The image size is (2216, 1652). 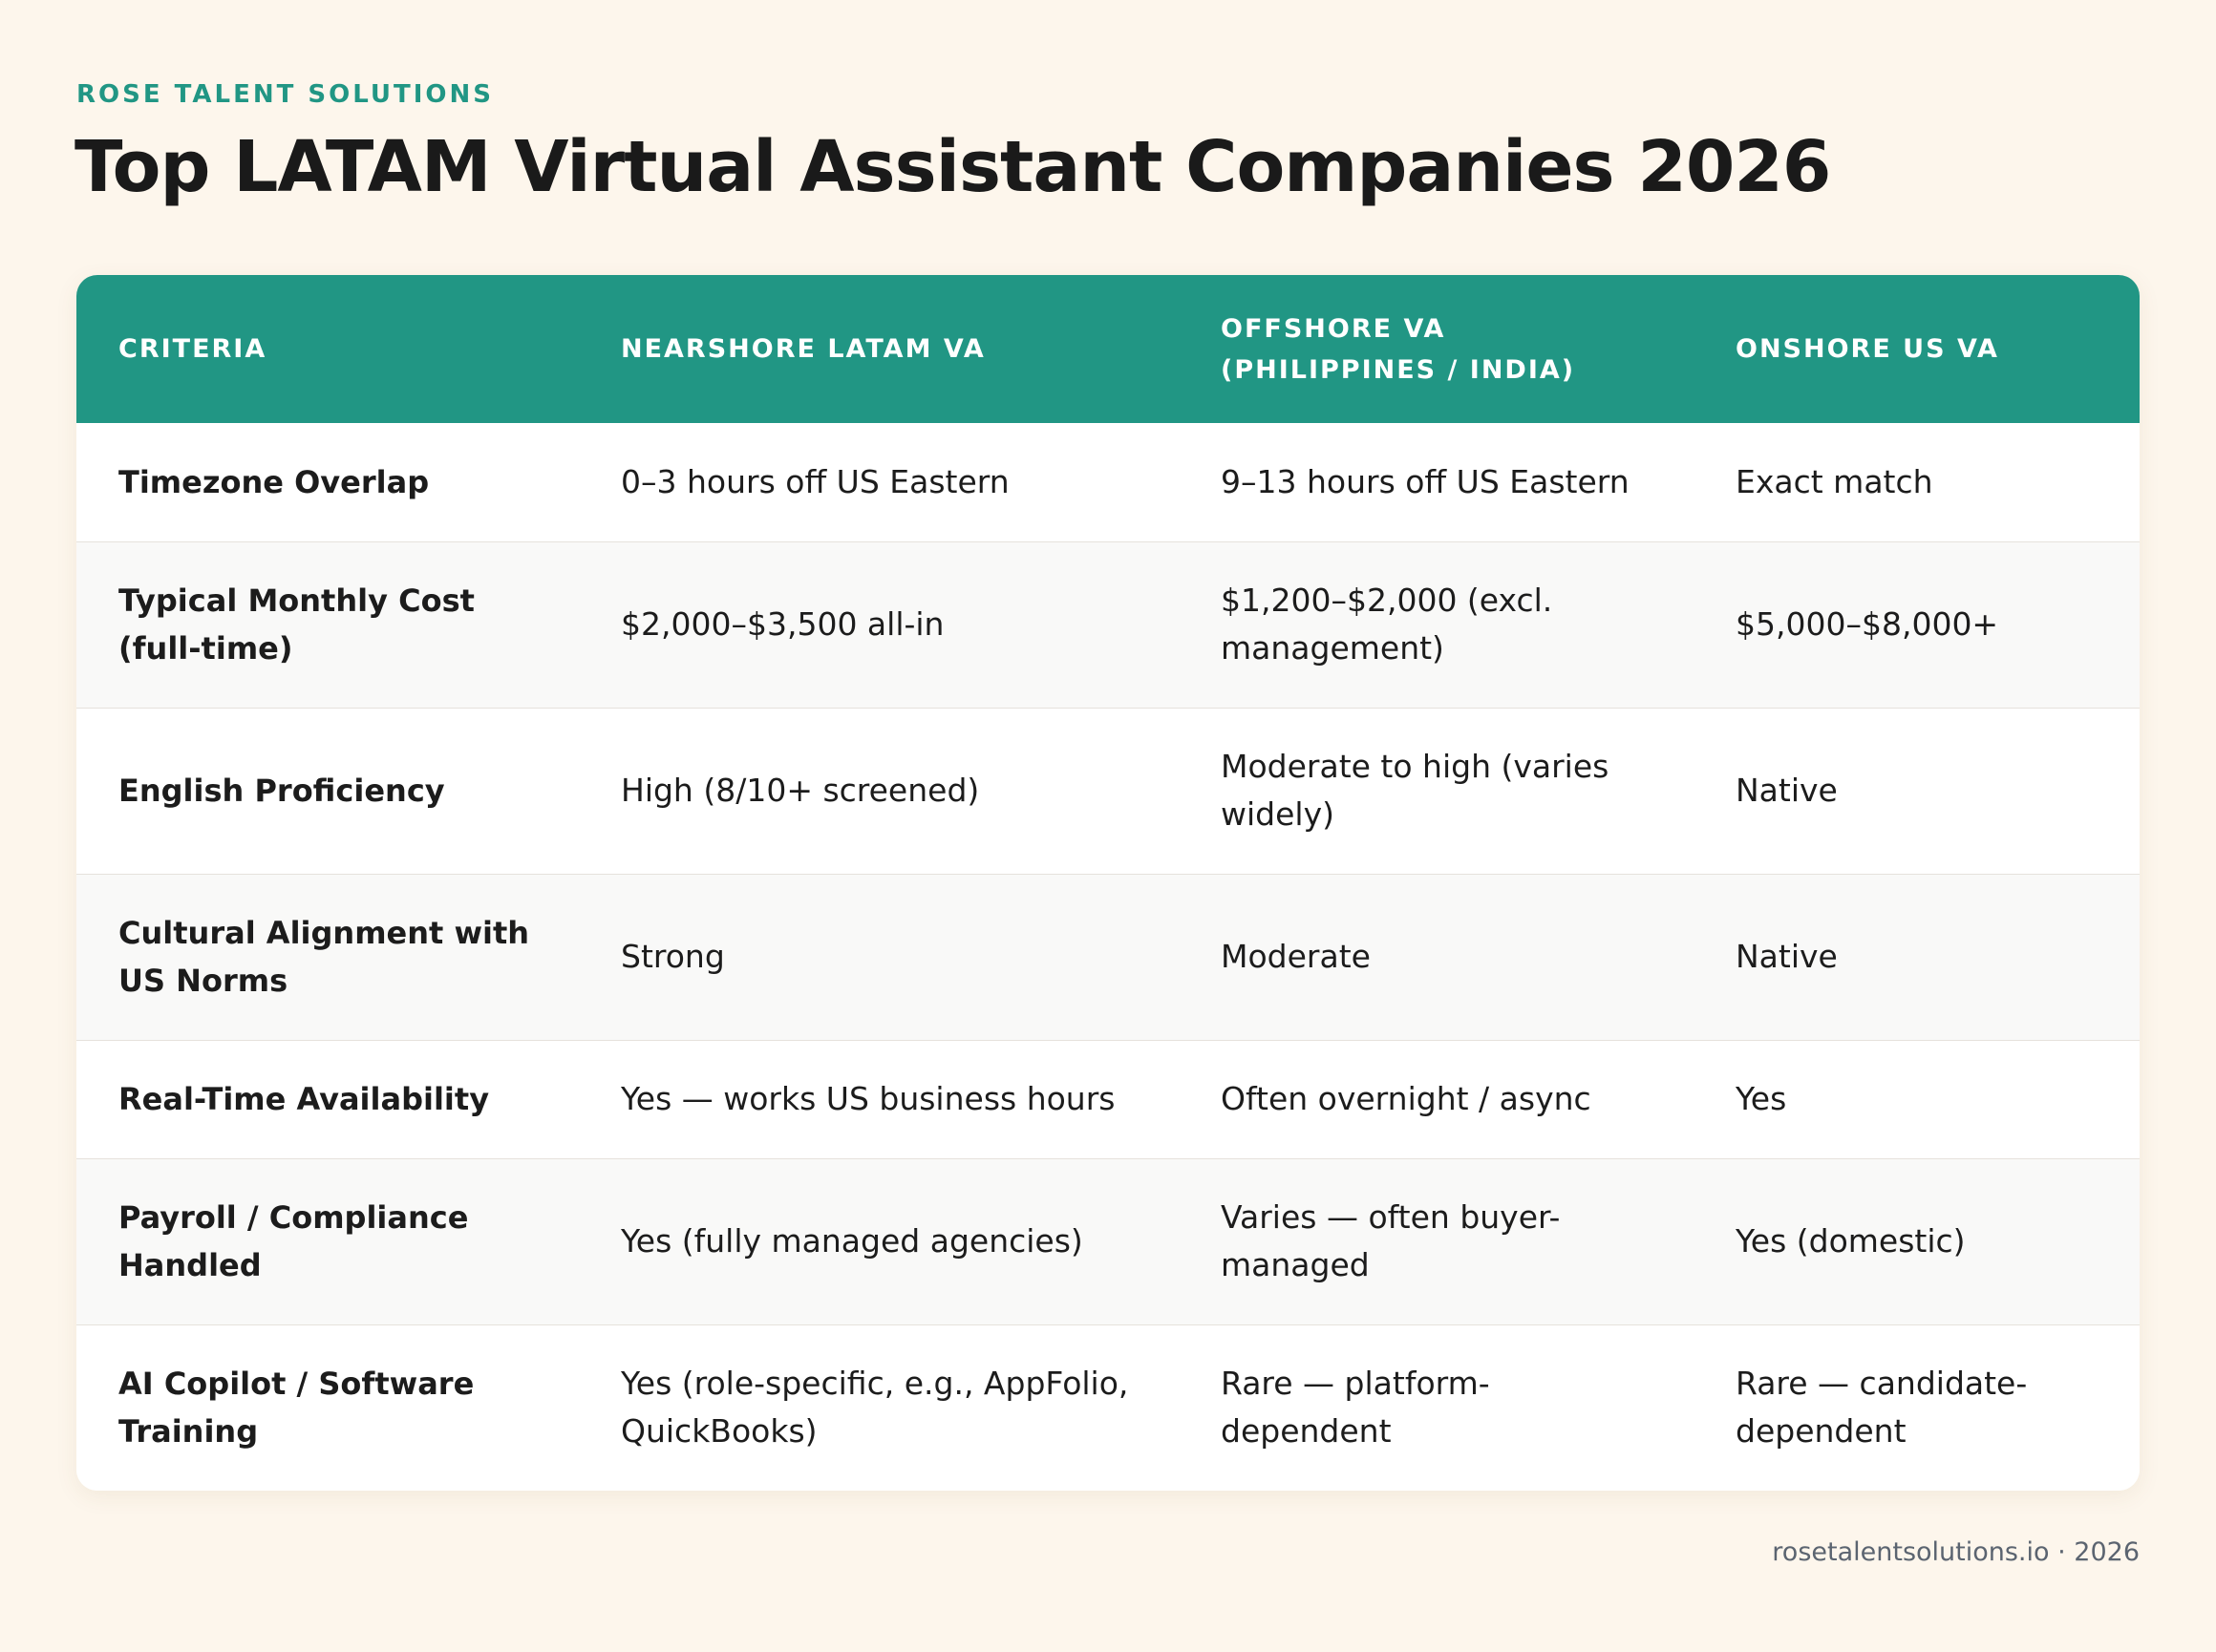 I want to click on criteria-cell: Typical Monthly Cost (full-time), so click(x=327, y=624).